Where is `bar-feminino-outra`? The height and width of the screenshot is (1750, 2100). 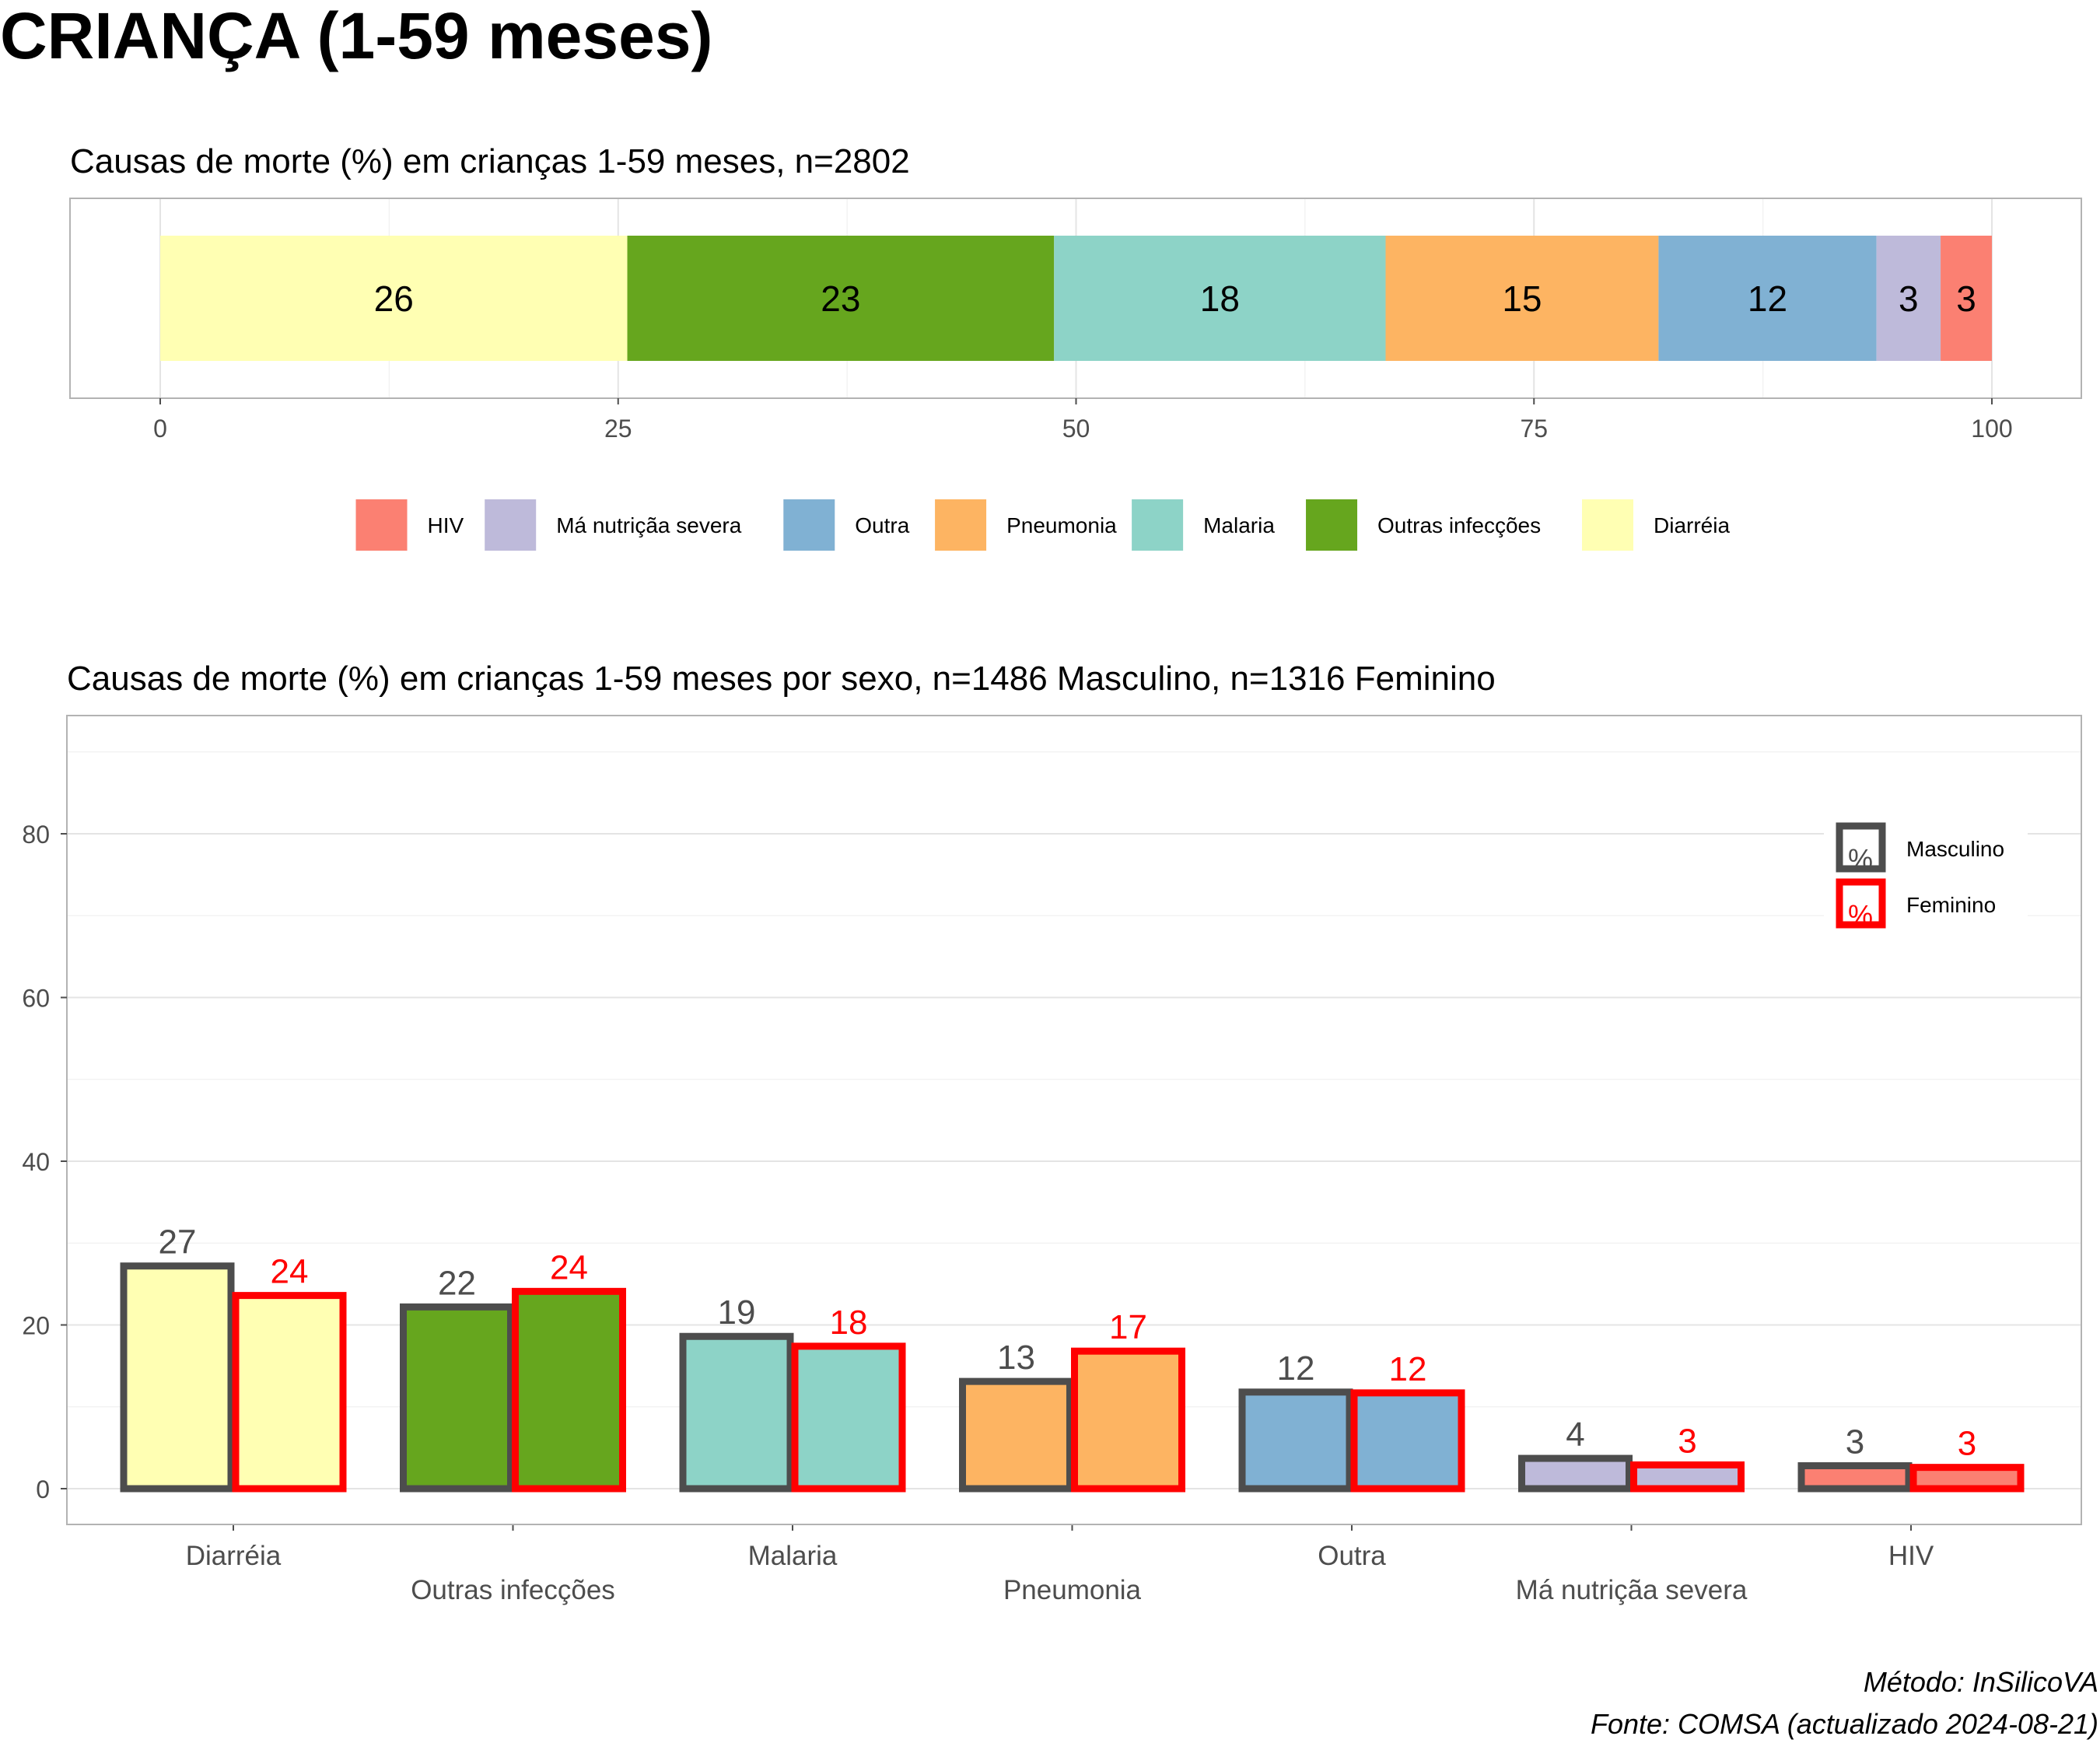
bar-feminino-outra is located at coordinates (1408, 1441).